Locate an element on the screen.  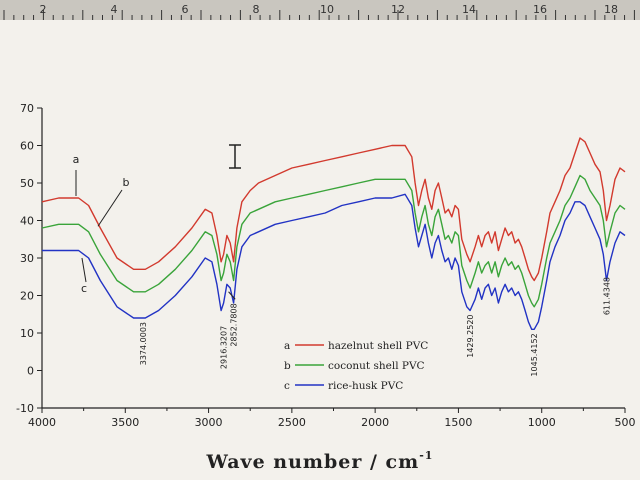
x-tick-label: 2500 is located at coordinates (292, 422).